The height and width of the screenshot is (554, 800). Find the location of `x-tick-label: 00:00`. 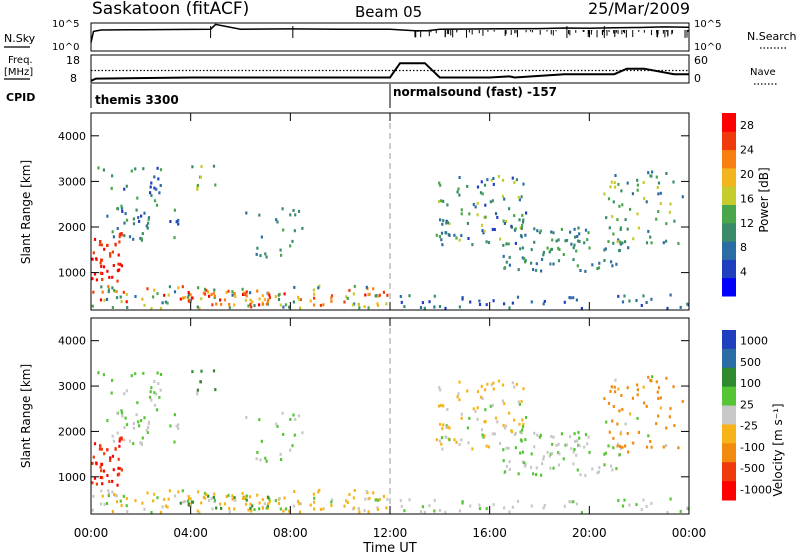

x-tick-label: 00:00 is located at coordinates (91, 533).